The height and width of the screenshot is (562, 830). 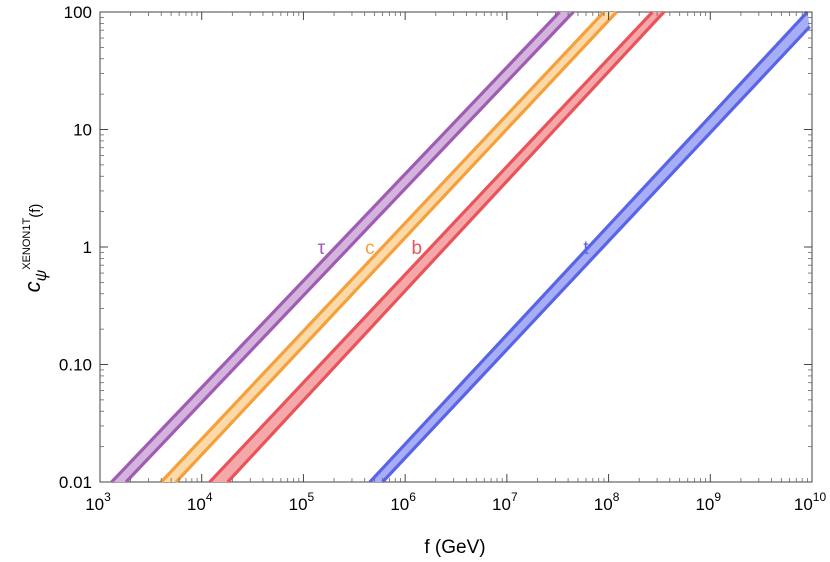 What do you see at coordinates (370, 248) in the screenshot?
I see `band-label-c: c` at bounding box center [370, 248].